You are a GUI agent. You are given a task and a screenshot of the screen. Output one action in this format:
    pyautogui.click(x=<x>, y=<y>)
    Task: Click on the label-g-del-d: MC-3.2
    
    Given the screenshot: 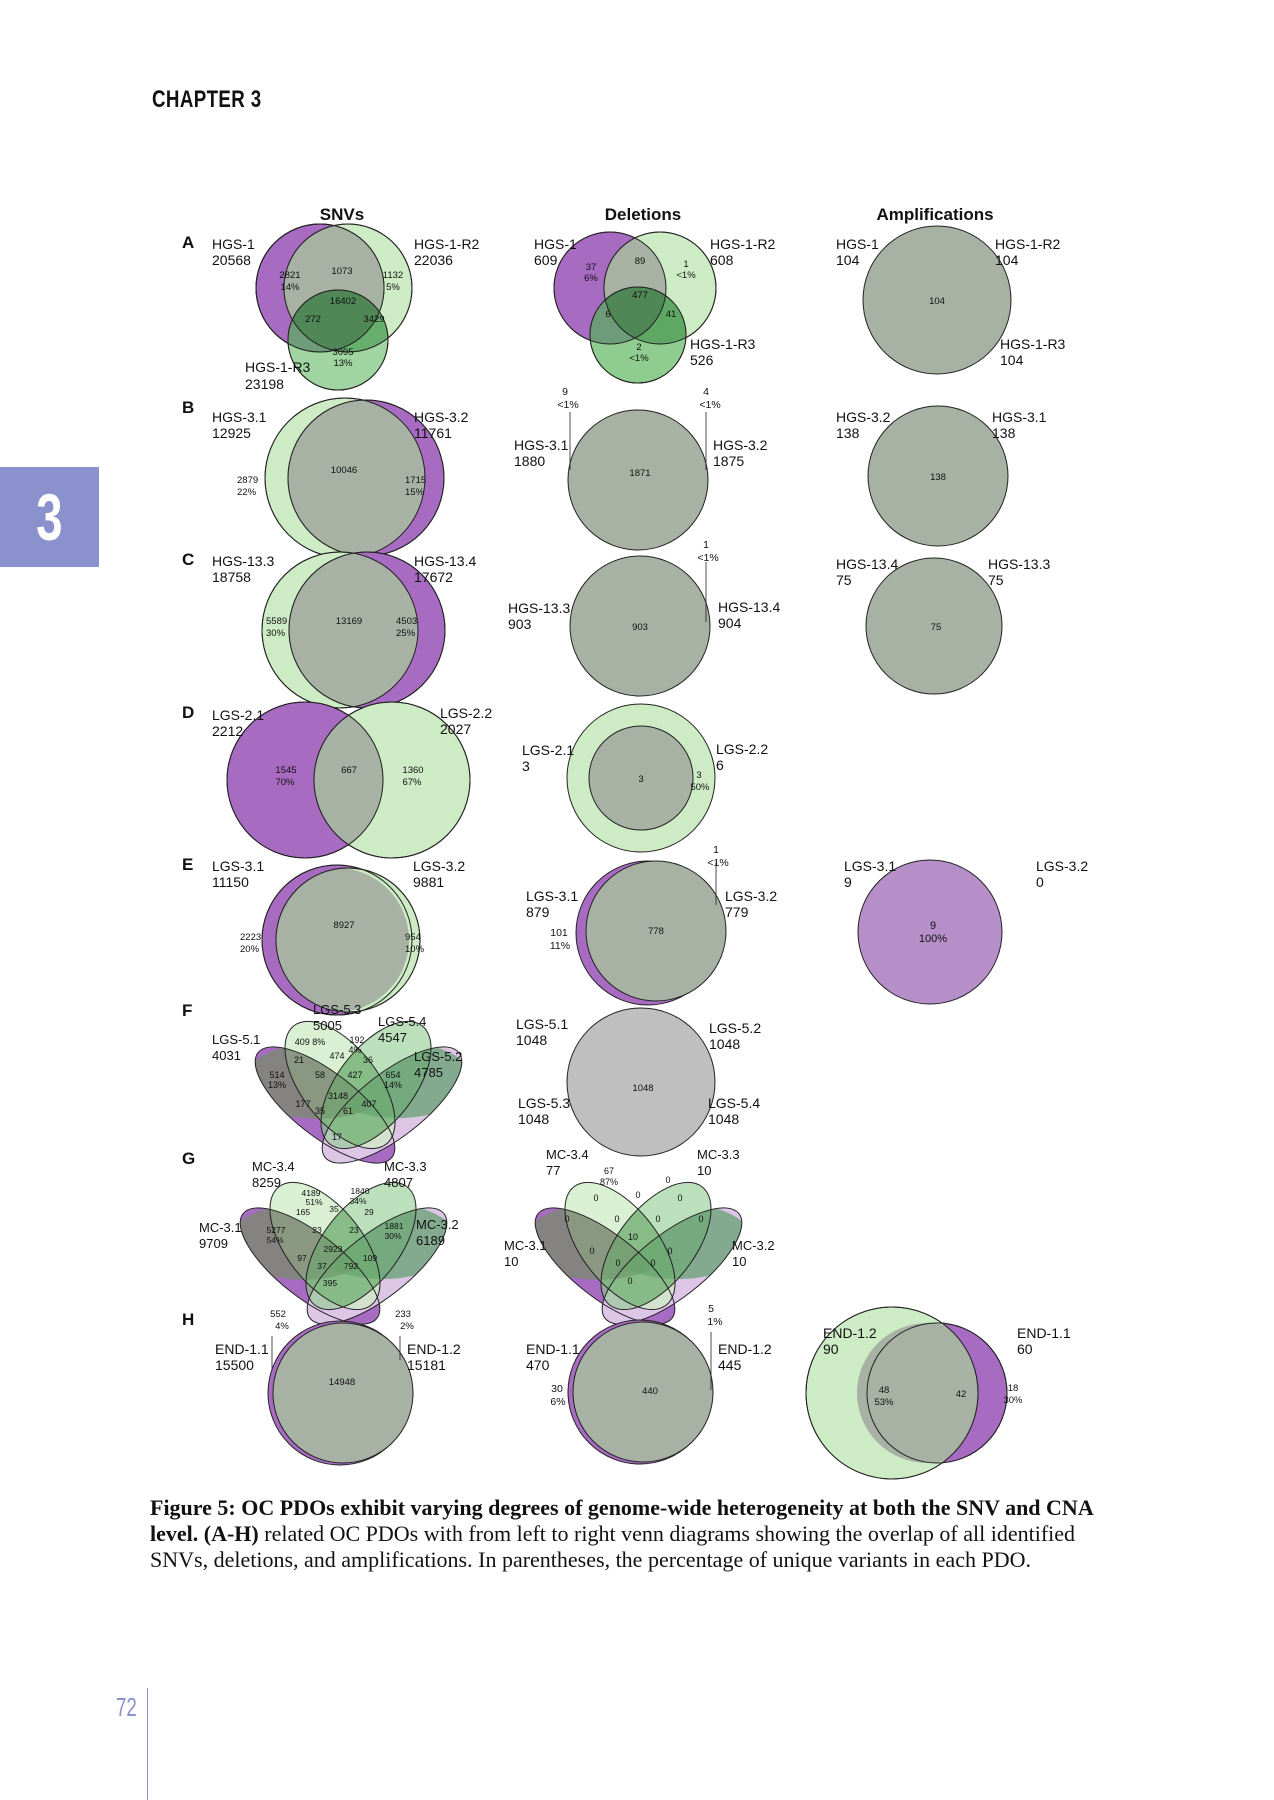 What is the action you would take?
    pyautogui.click(x=753, y=1245)
    